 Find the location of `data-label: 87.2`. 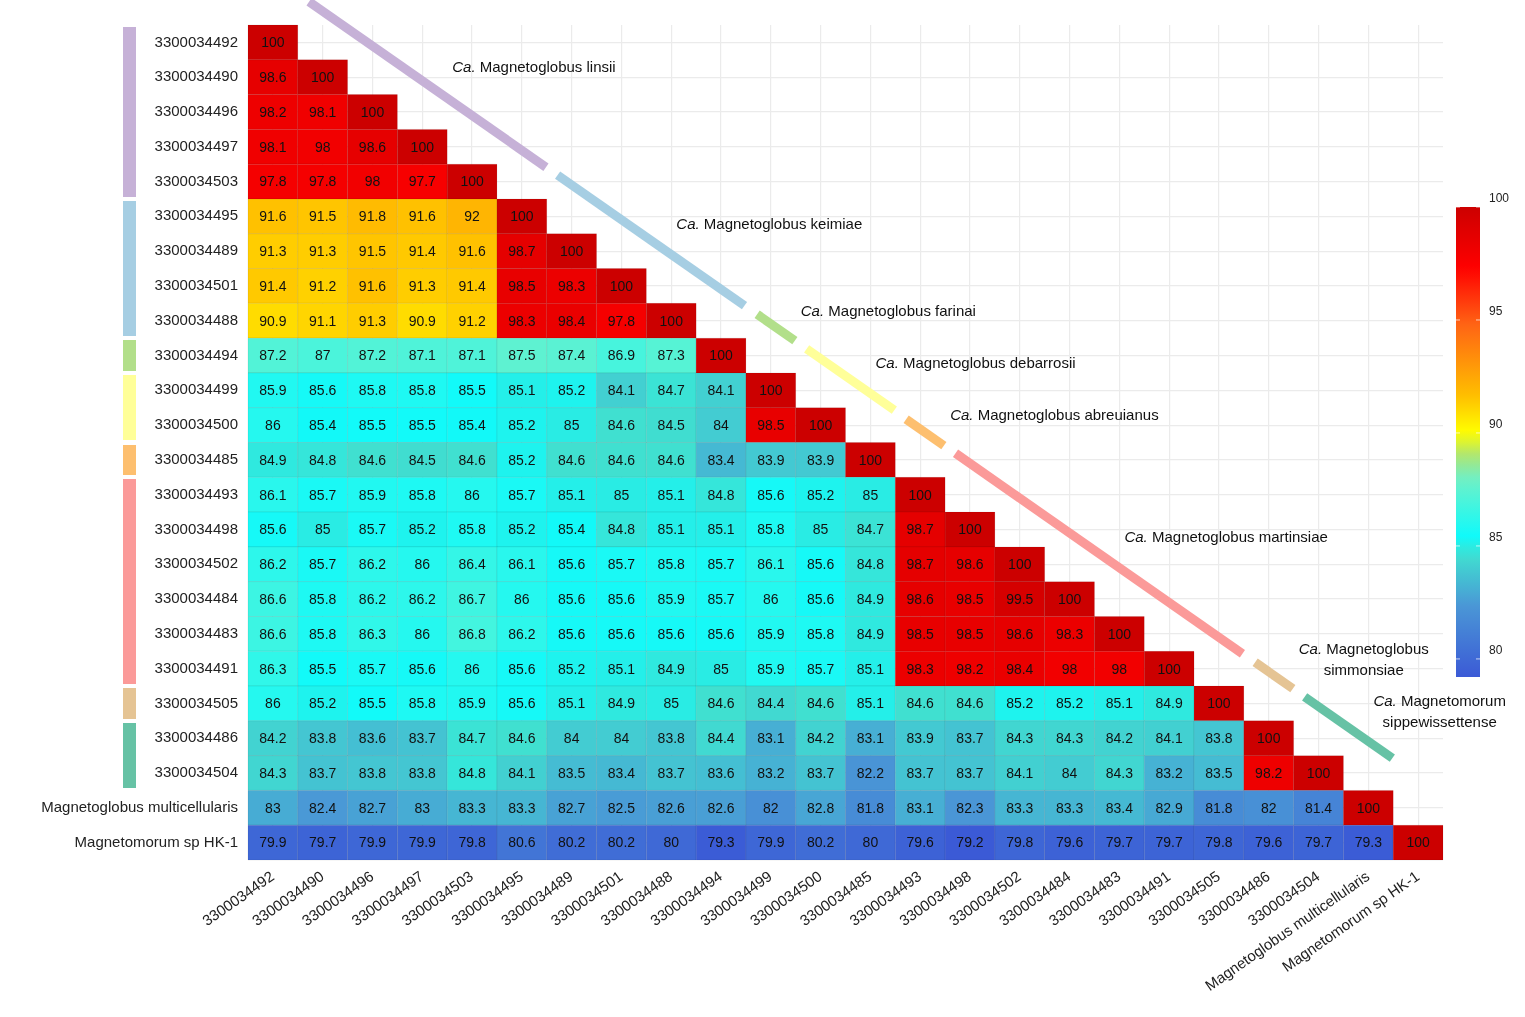

data-label: 87.2 is located at coordinates (273, 355).